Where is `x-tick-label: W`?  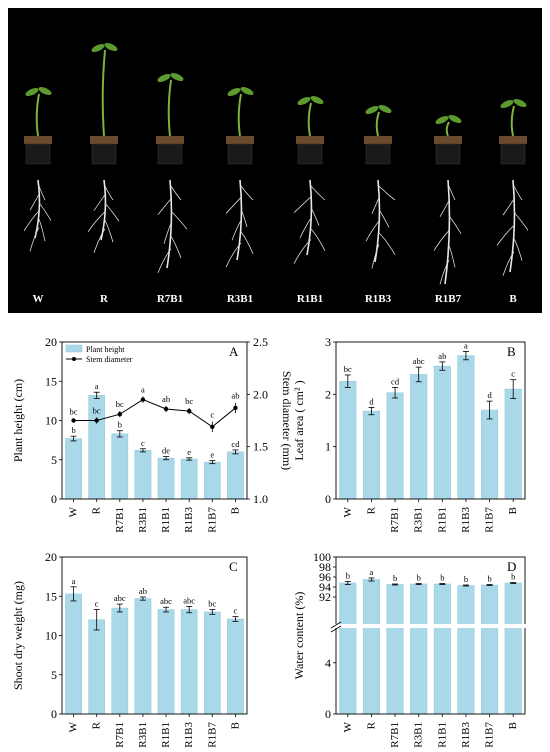 x-tick-label: W is located at coordinates (74, 511).